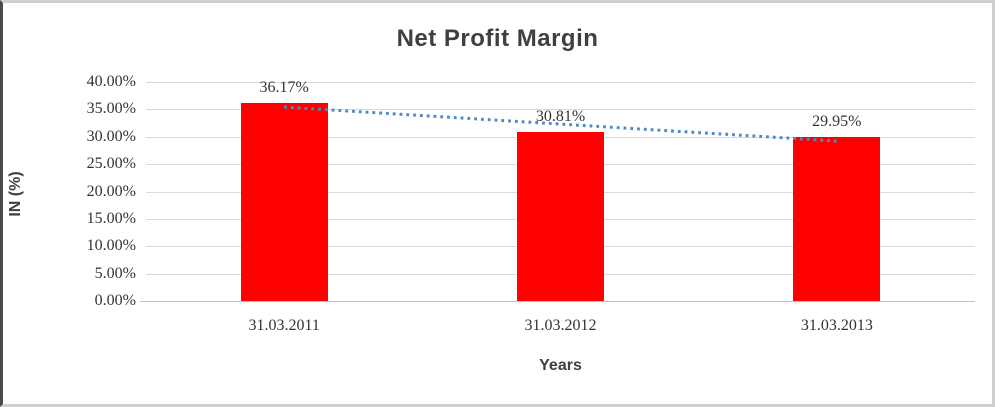 The image size is (995, 407). What do you see at coordinates (111, 163) in the screenshot?
I see `y-tick-label: 25.00%` at bounding box center [111, 163].